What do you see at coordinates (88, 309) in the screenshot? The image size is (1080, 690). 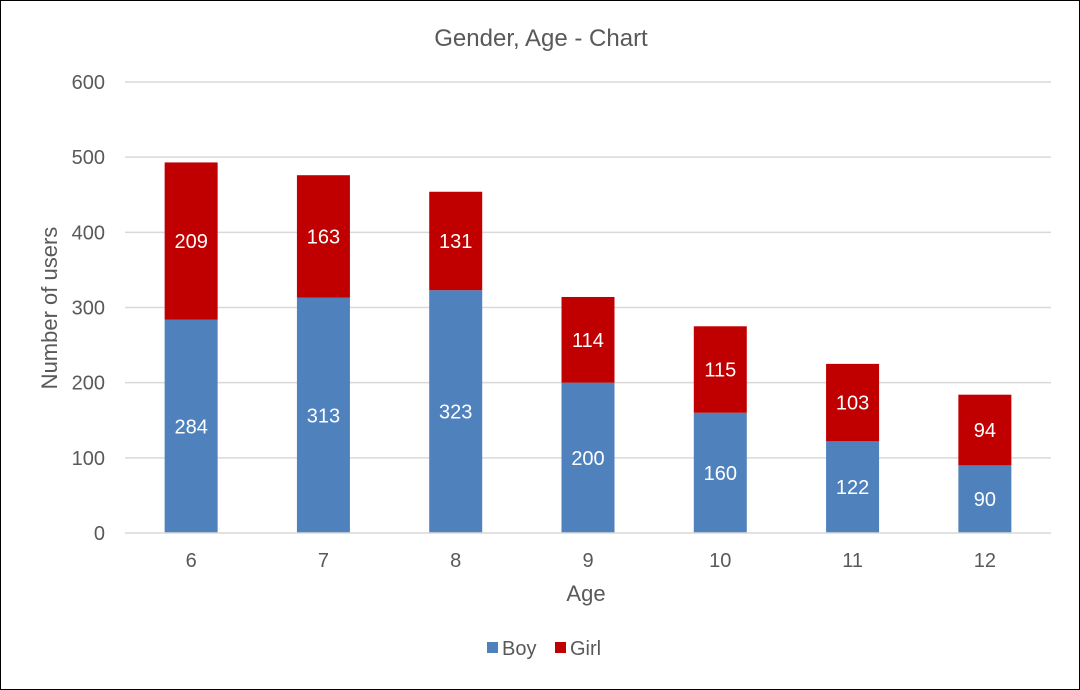 I see `y-tick-label: 300` at bounding box center [88, 309].